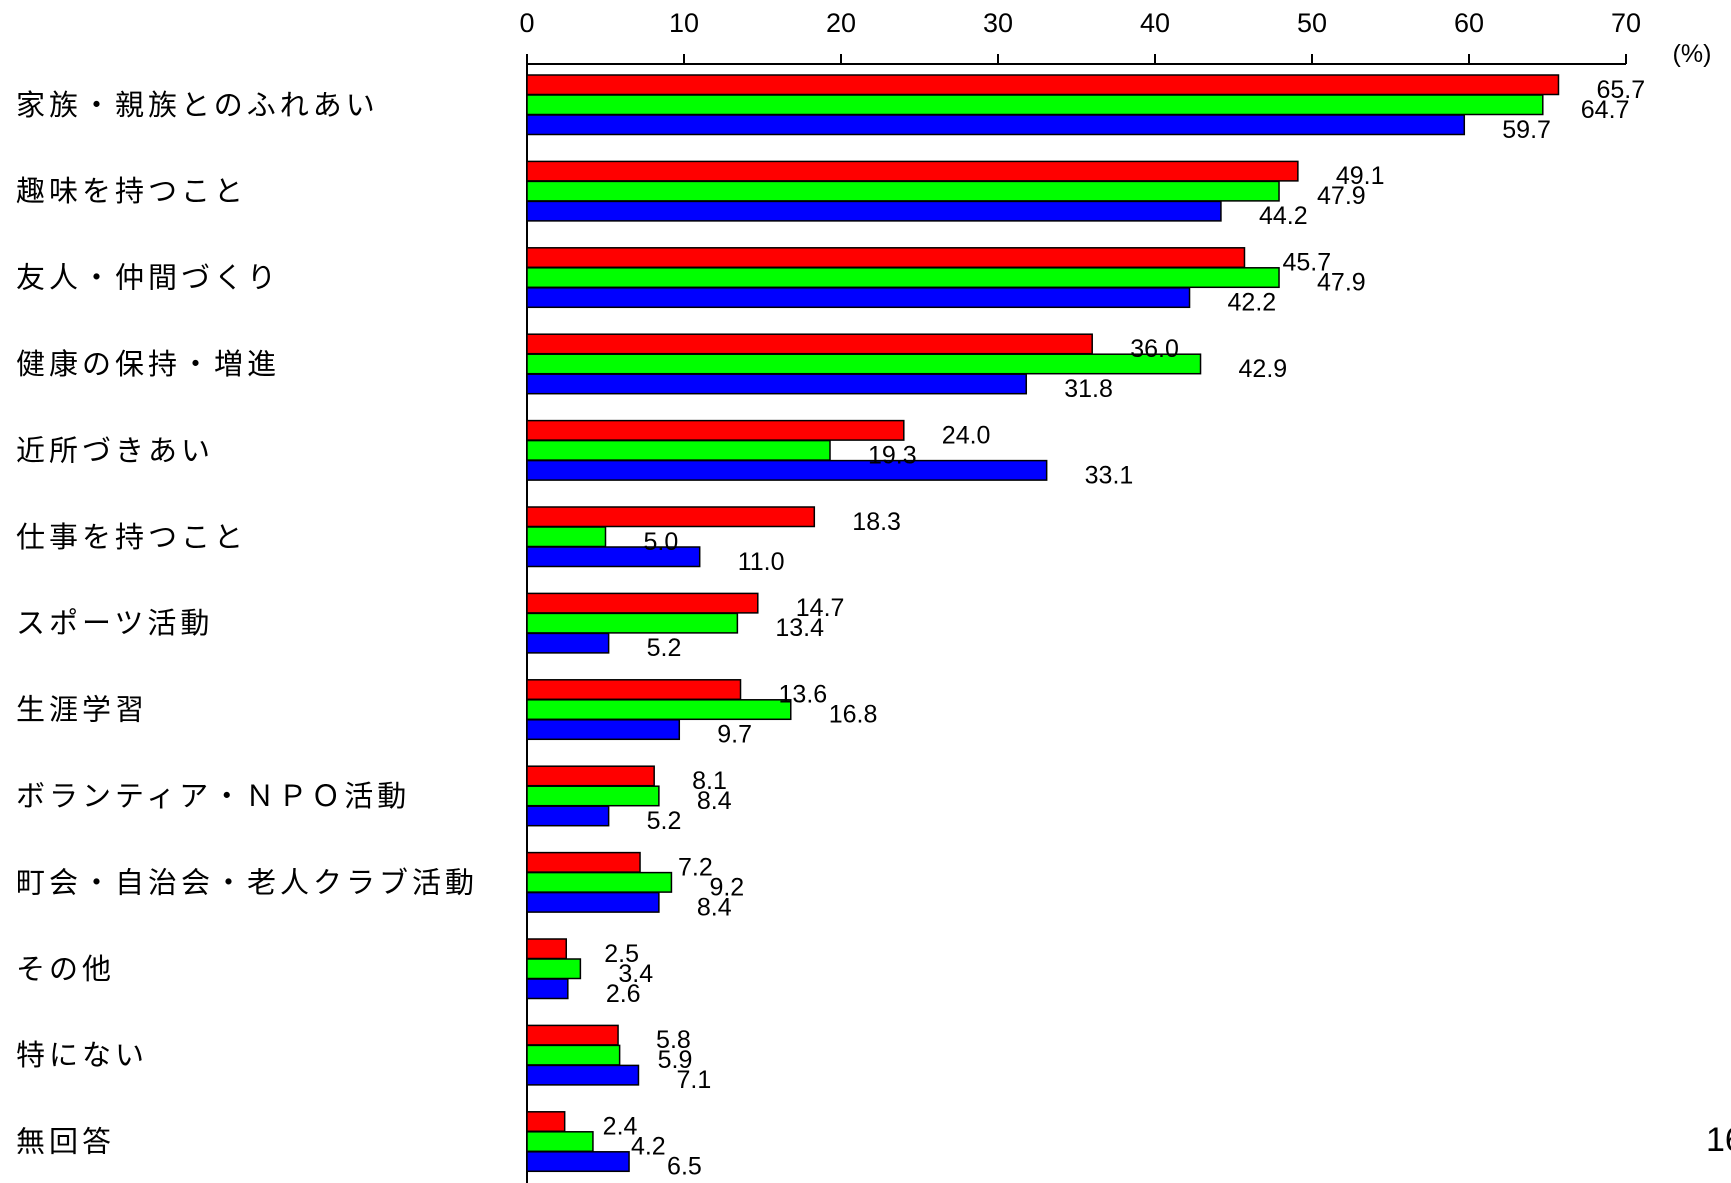 The image size is (1731, 1183). What do you see at coordinates (1263, 369) in the screenshot?
I see `data-label: 42.9` at bounding box center [1263, 369].